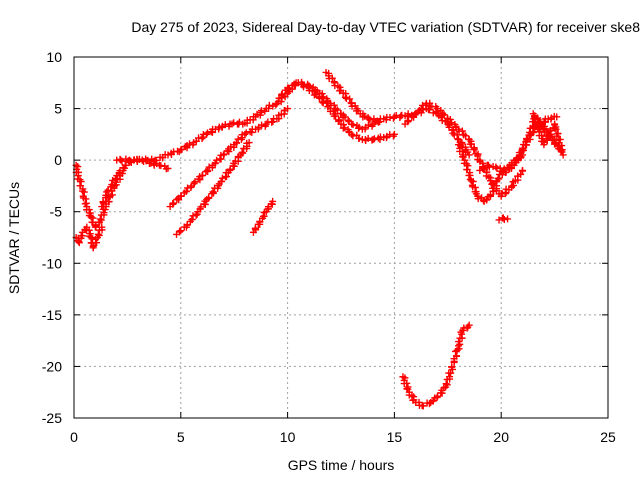 The width and height of the screenshot is (640, 485). What do you see at coordinates (52, 263) in the screenshot?
I see `y-tick-label: -10` at bounding box center [52, 263].